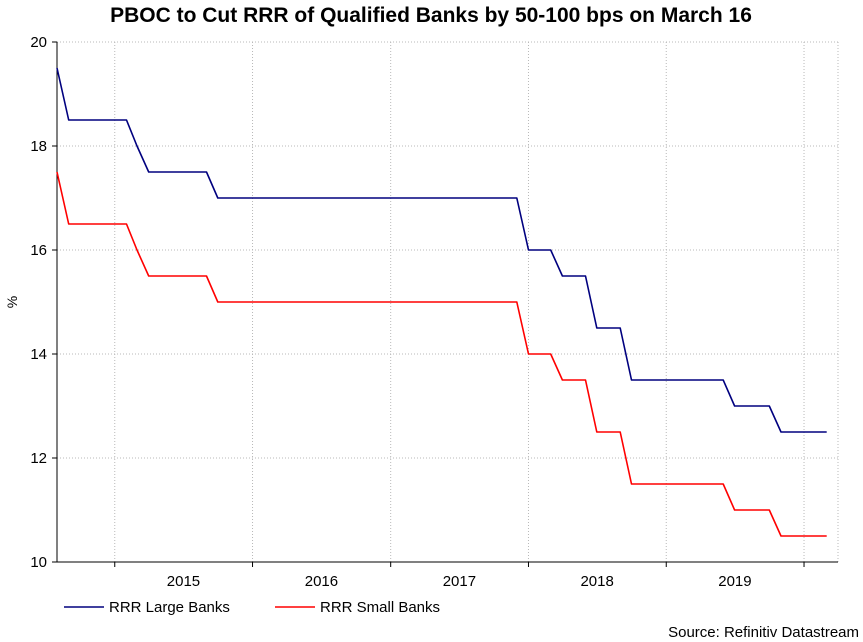 The height and width of the screenshot is (642, 863). Describe the element at coordinates (38, 562) in the screenshot. I see `y-tick-label: 10` at that location.